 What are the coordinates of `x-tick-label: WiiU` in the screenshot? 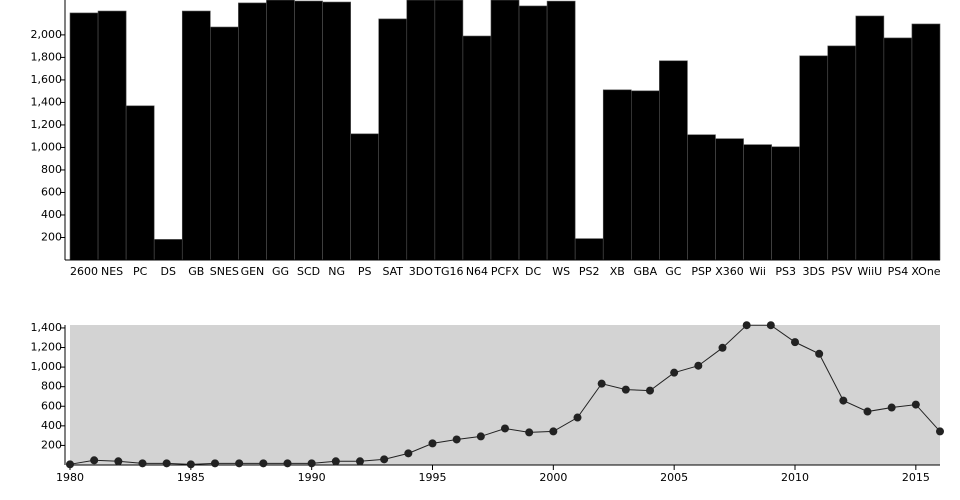 It's located at (869, 271).